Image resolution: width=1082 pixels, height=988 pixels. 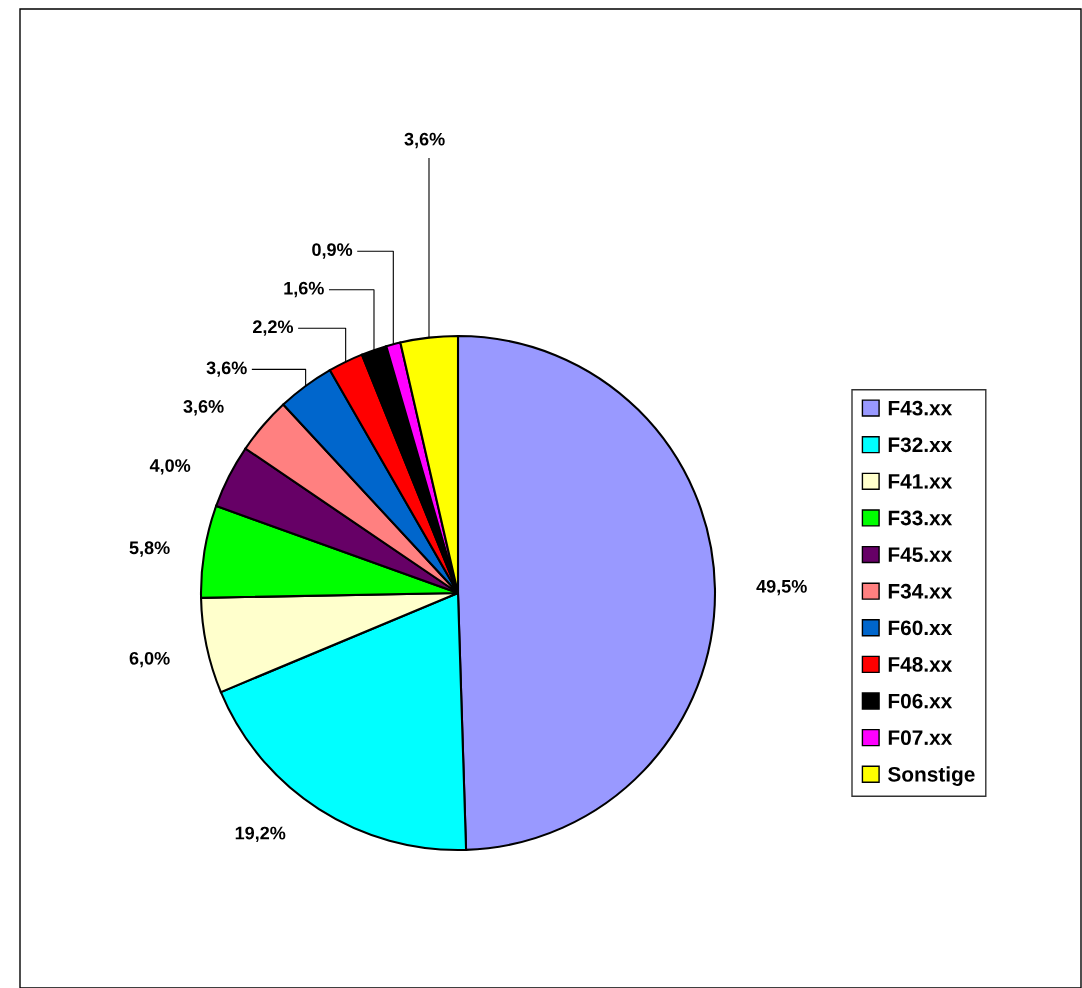 I want to click on data-label: 19,2%, so click(x=260, y=834).